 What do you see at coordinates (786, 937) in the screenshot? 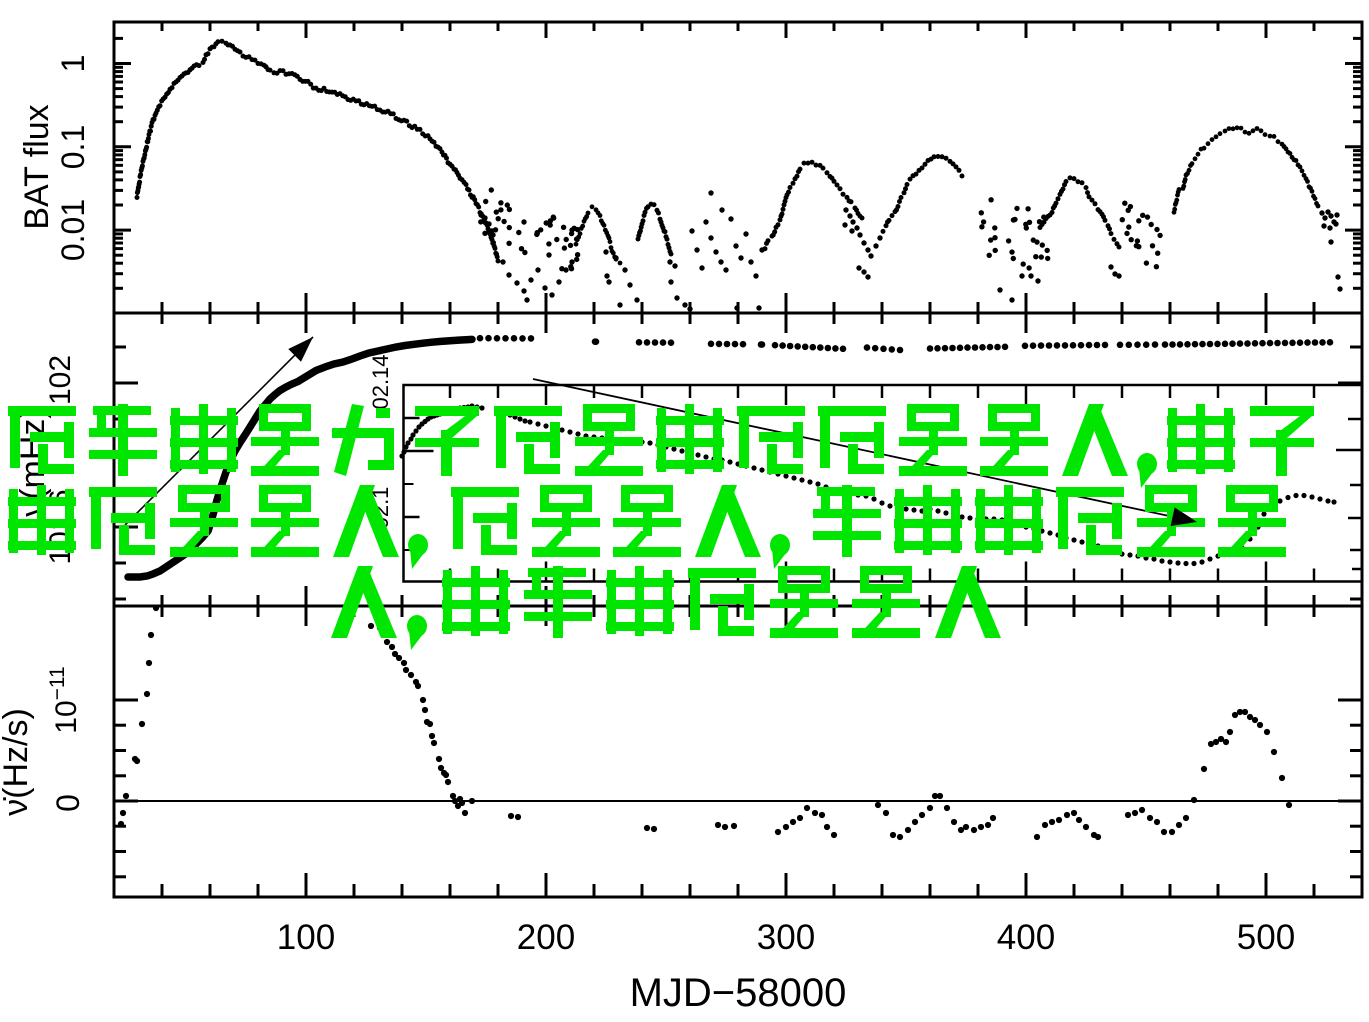
I see `svg-text: 300` at bounding box center [786, 937].